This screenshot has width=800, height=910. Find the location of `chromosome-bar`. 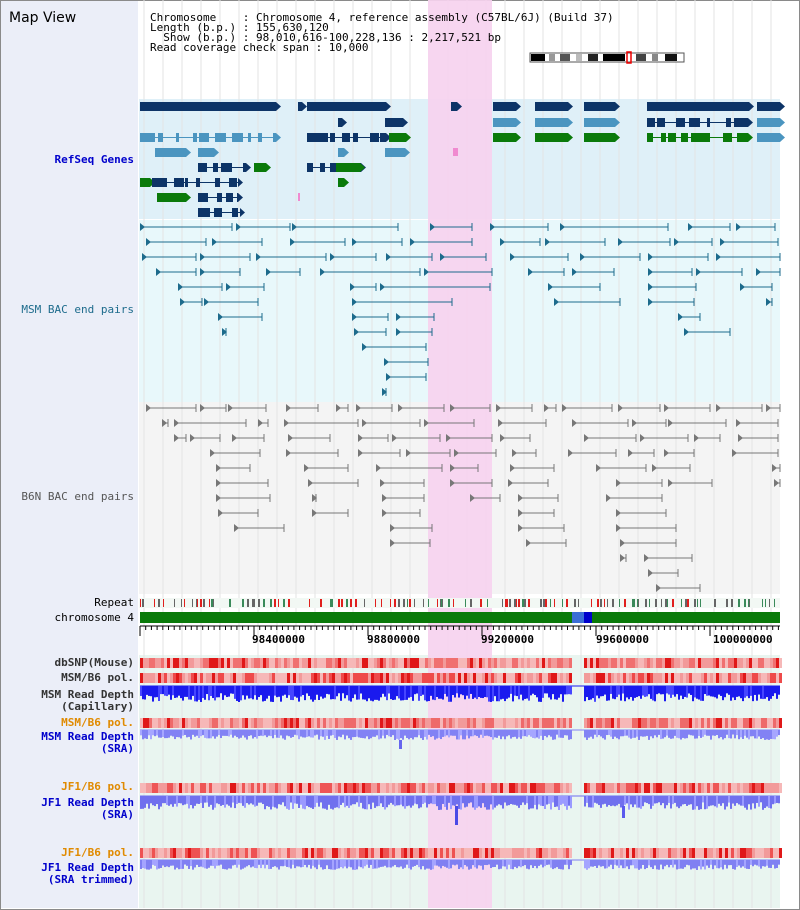

chromosome-bar is located at coordinates (460, 617).